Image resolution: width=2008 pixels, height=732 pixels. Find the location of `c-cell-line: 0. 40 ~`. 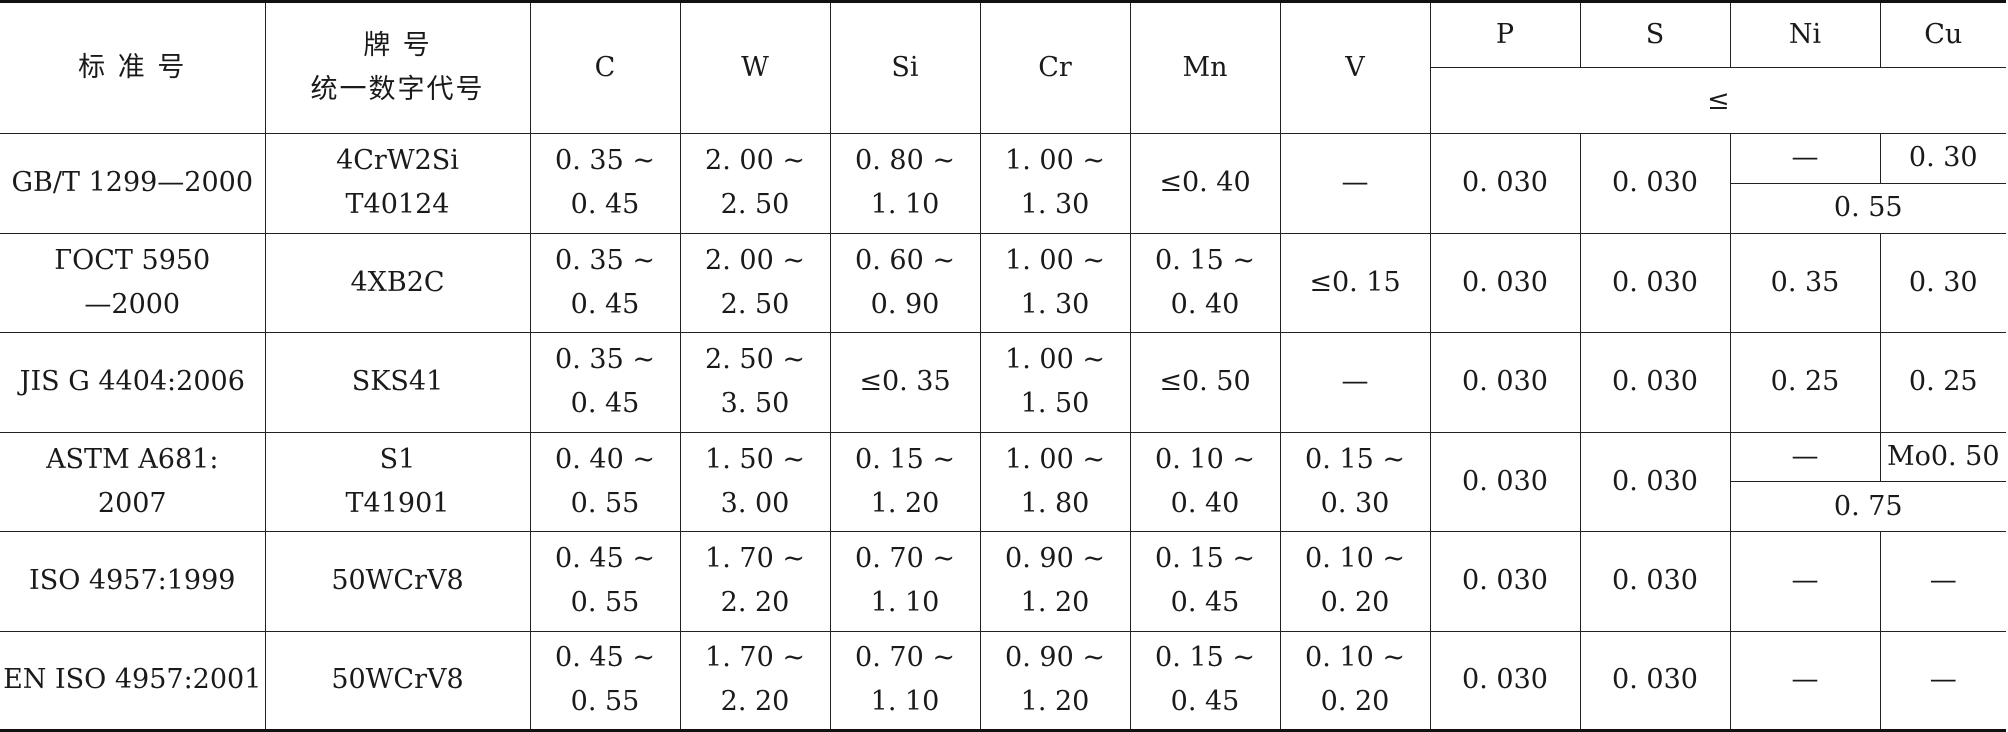

c-cell-line: 0. 40 ~ is located at coordinates (605, 459).